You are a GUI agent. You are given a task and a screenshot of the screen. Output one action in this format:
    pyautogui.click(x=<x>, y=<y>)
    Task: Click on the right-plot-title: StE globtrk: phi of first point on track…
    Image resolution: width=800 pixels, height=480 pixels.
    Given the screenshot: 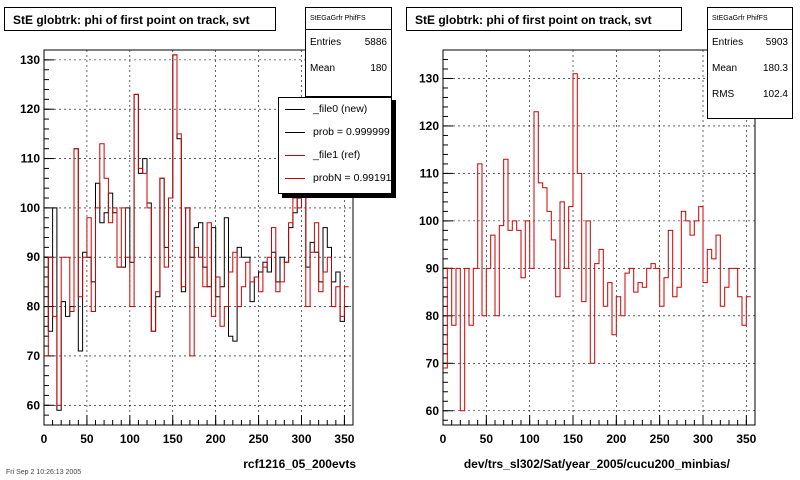 What is the action you would take?
    pyautogui.click(x=544, y=19)
    